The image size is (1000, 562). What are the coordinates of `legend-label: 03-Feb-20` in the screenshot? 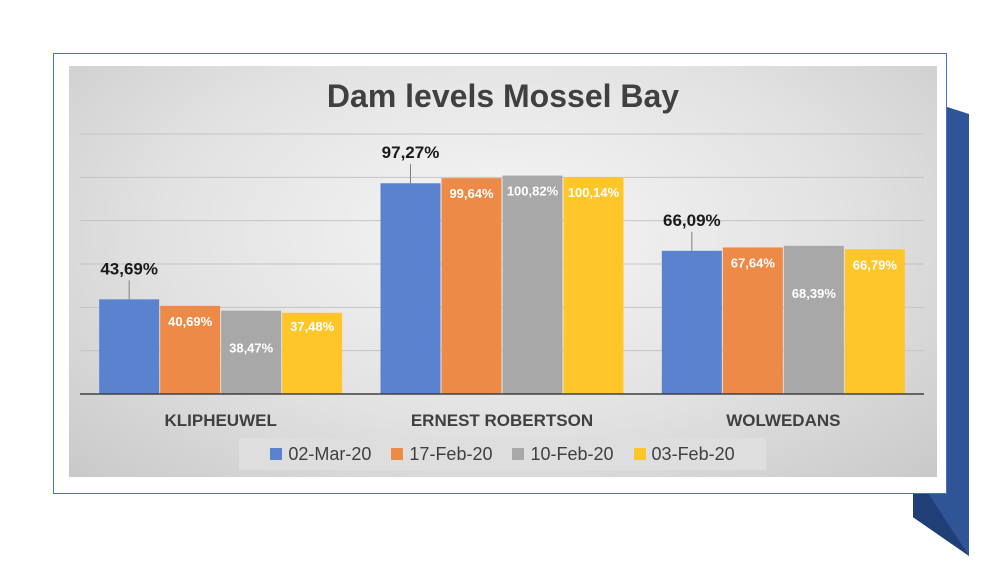 It's located at (693, 453).